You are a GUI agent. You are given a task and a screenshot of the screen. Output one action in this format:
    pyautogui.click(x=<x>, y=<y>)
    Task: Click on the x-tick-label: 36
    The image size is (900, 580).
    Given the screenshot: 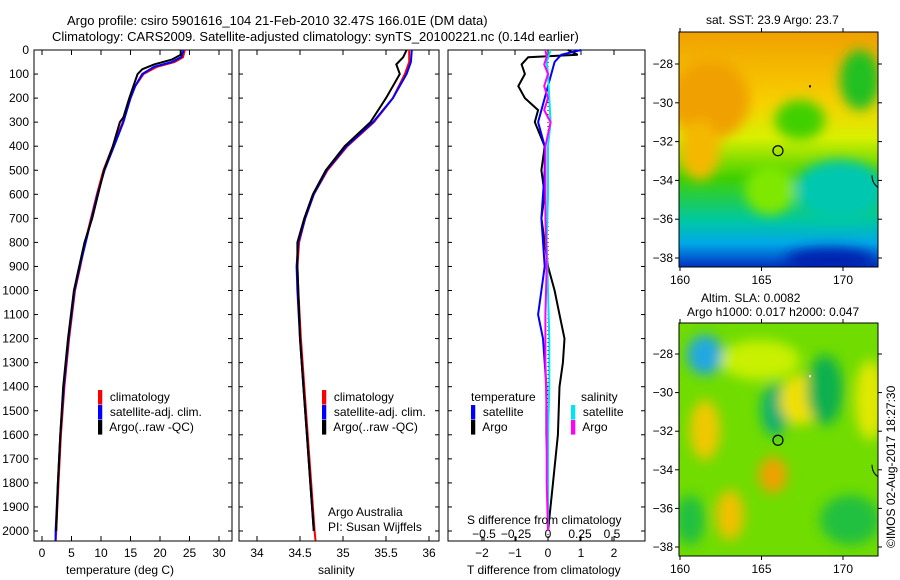 What is the action you would take?
    pyautogui.click(x=429, y=553)
    